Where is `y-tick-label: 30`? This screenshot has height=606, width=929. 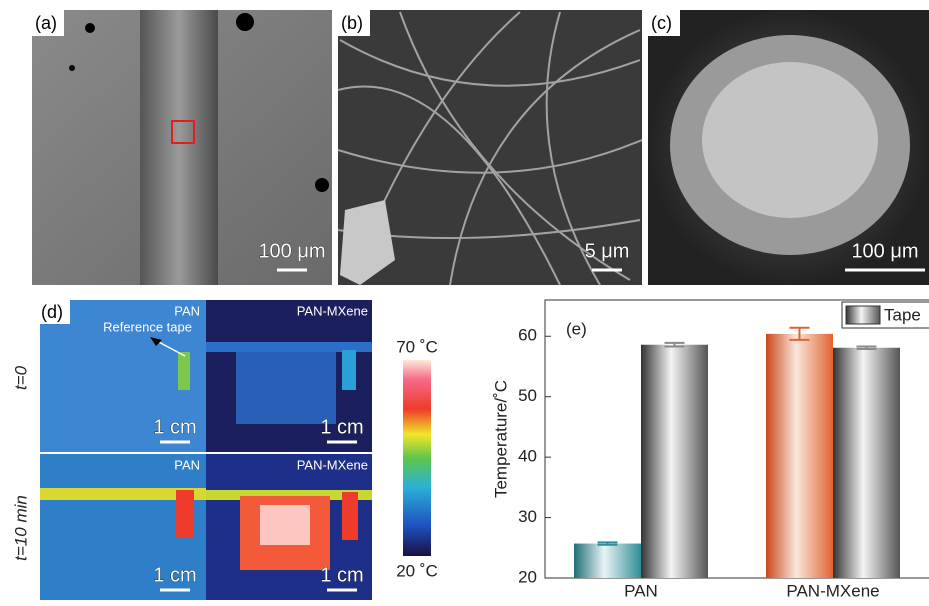 y-tick-label: 30 is located at coordinates (527, 516).